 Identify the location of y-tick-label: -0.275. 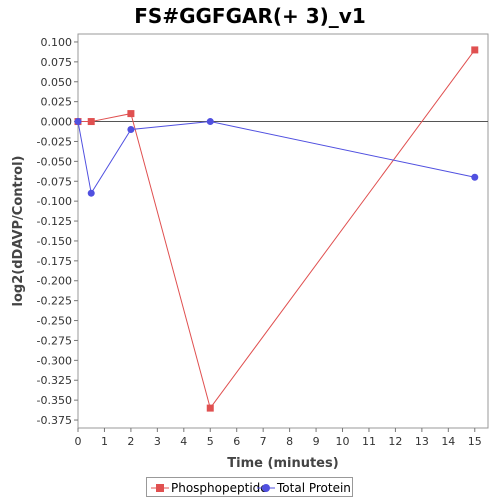
(54, 340).